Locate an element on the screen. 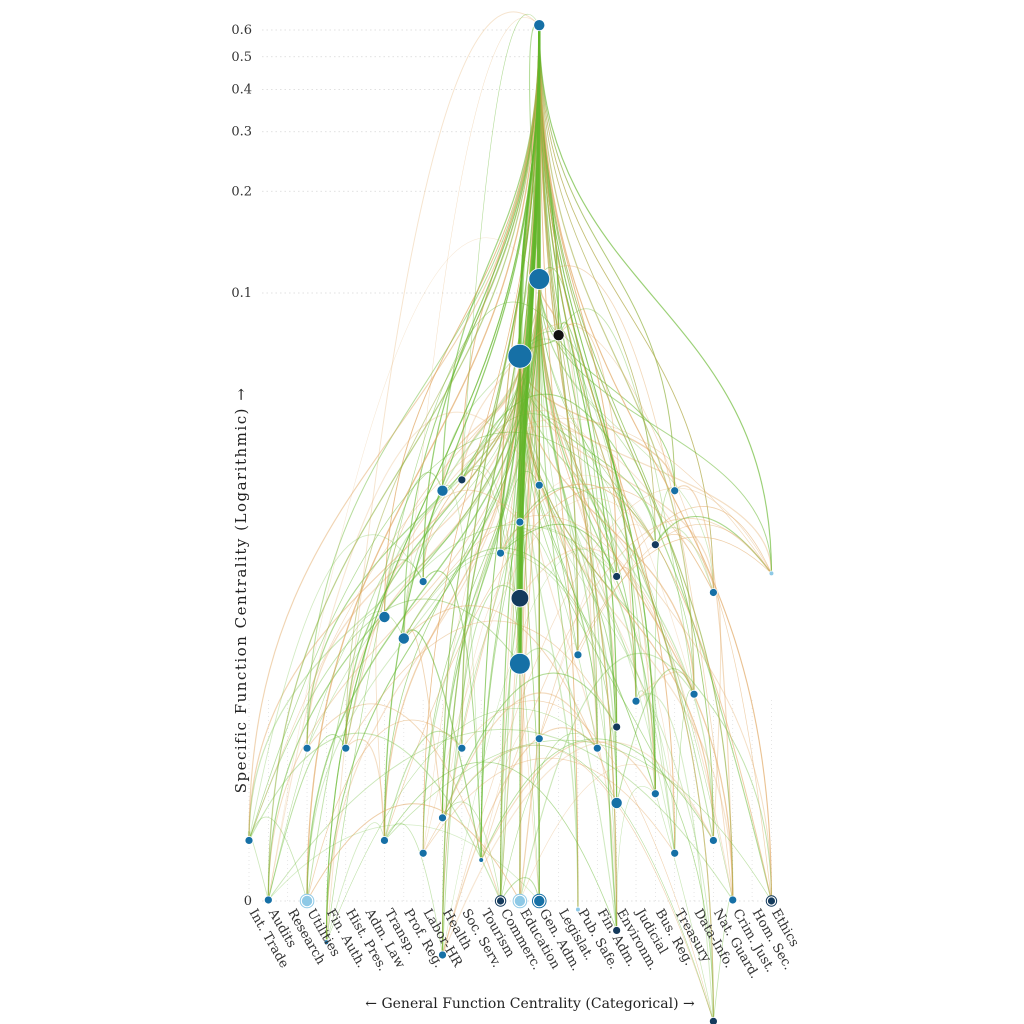  y-tick-label: 0.4 is located at coordinates (241, 90).